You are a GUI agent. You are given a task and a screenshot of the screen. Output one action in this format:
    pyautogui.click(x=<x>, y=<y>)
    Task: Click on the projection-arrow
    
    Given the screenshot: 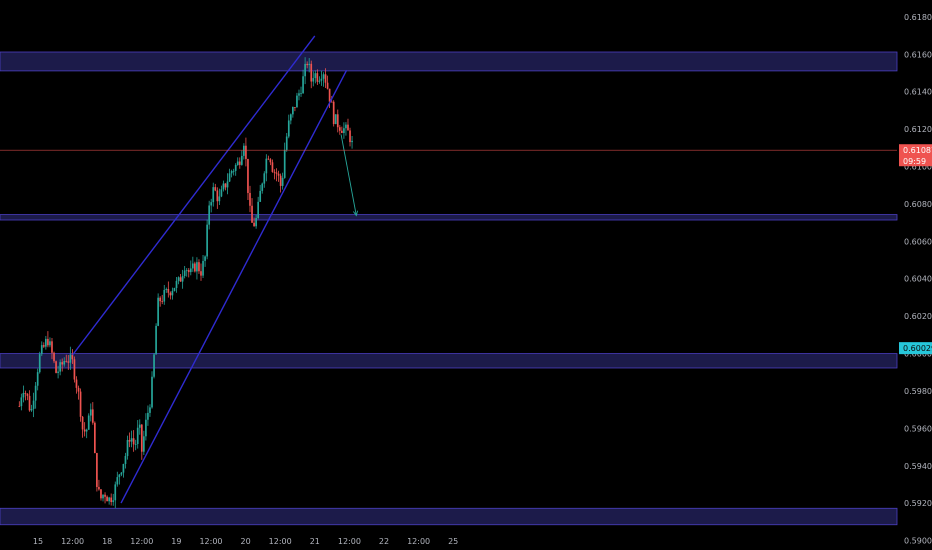 What is the action you would take?
    pyautogui.click(x=348, y=175)
    